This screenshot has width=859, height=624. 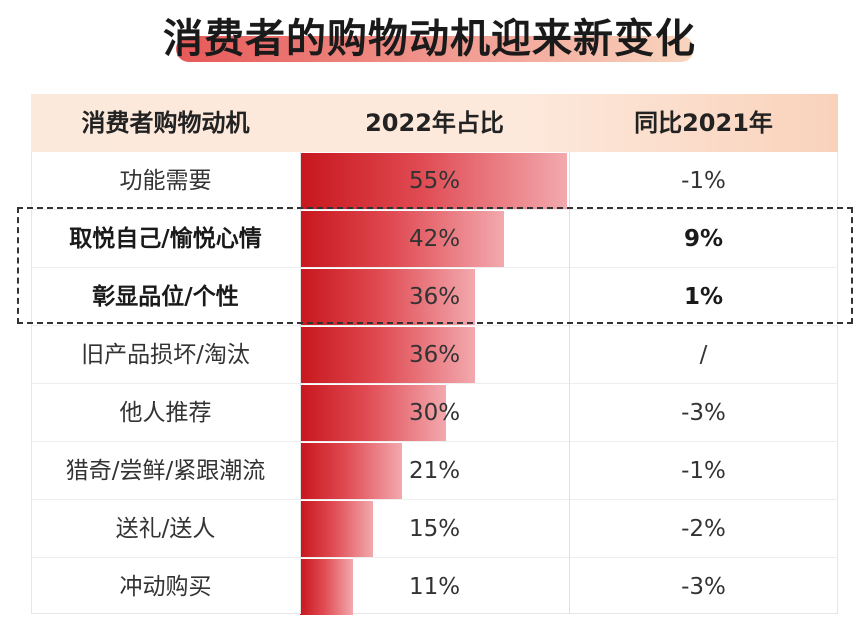 I want to click on value-label: 42%, so click(x=434, y=239).